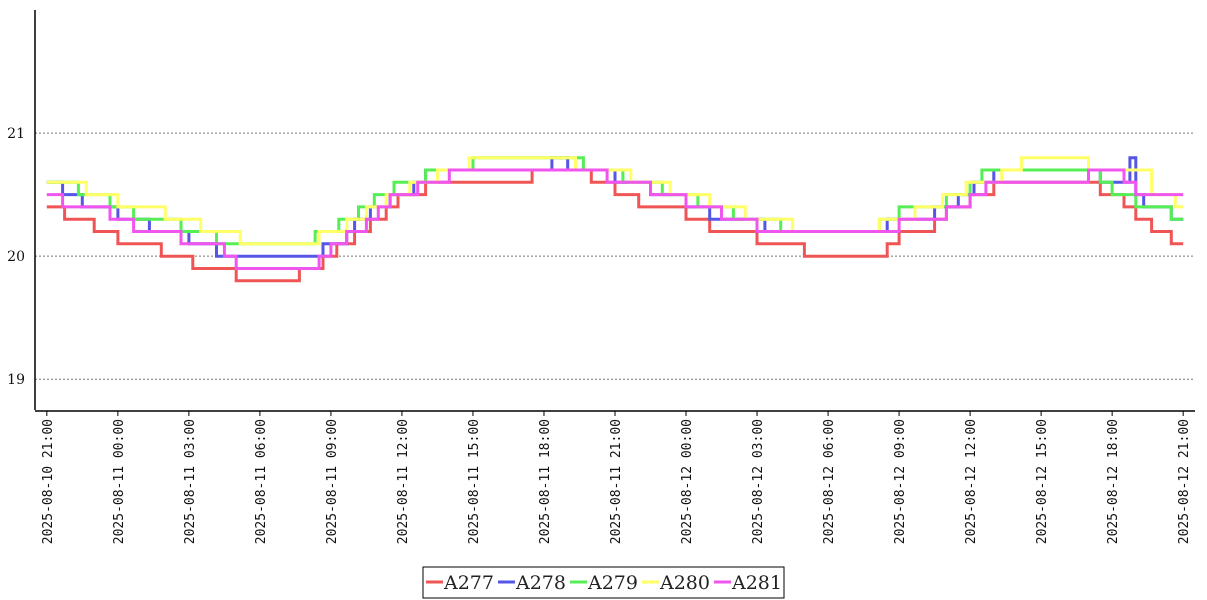 The width and height of the screenshot is (1207, 600). Describe the element at coordinates (756, 583) in the screenshot. I see `legend-label: A281` at that location.